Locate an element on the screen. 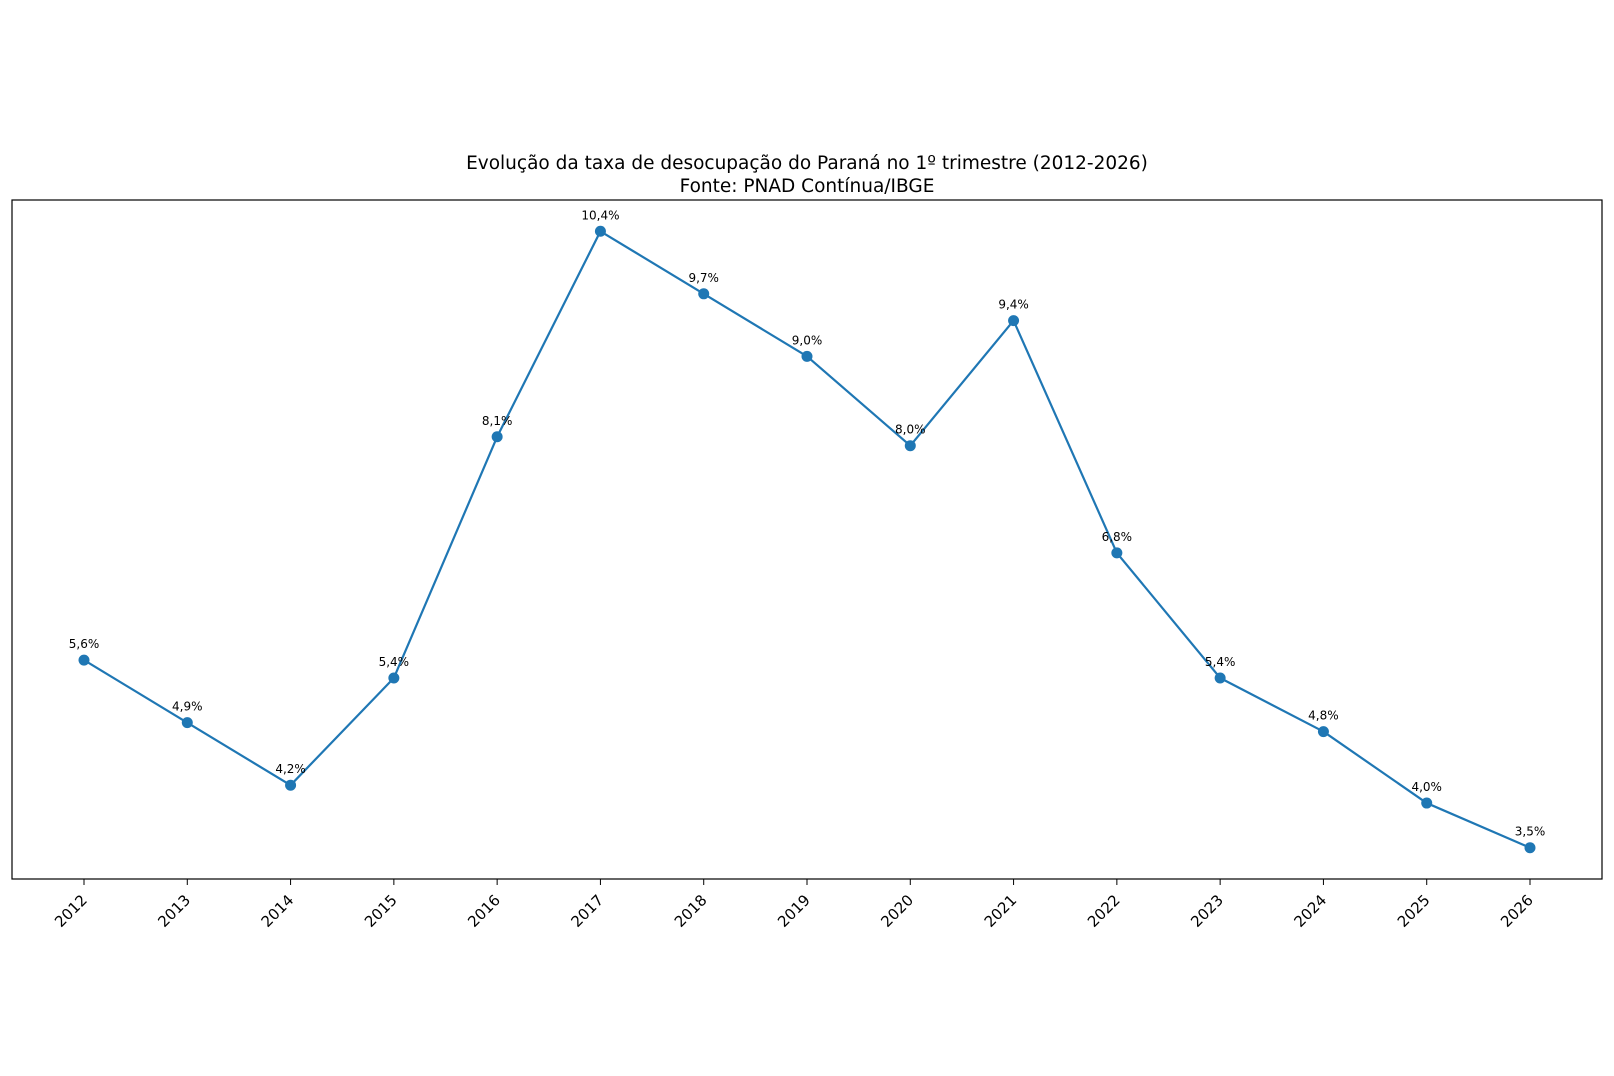 The width and height of the screenshot is (1614, 1076). data-label: 8,0% is located at coordinates (910, 430).